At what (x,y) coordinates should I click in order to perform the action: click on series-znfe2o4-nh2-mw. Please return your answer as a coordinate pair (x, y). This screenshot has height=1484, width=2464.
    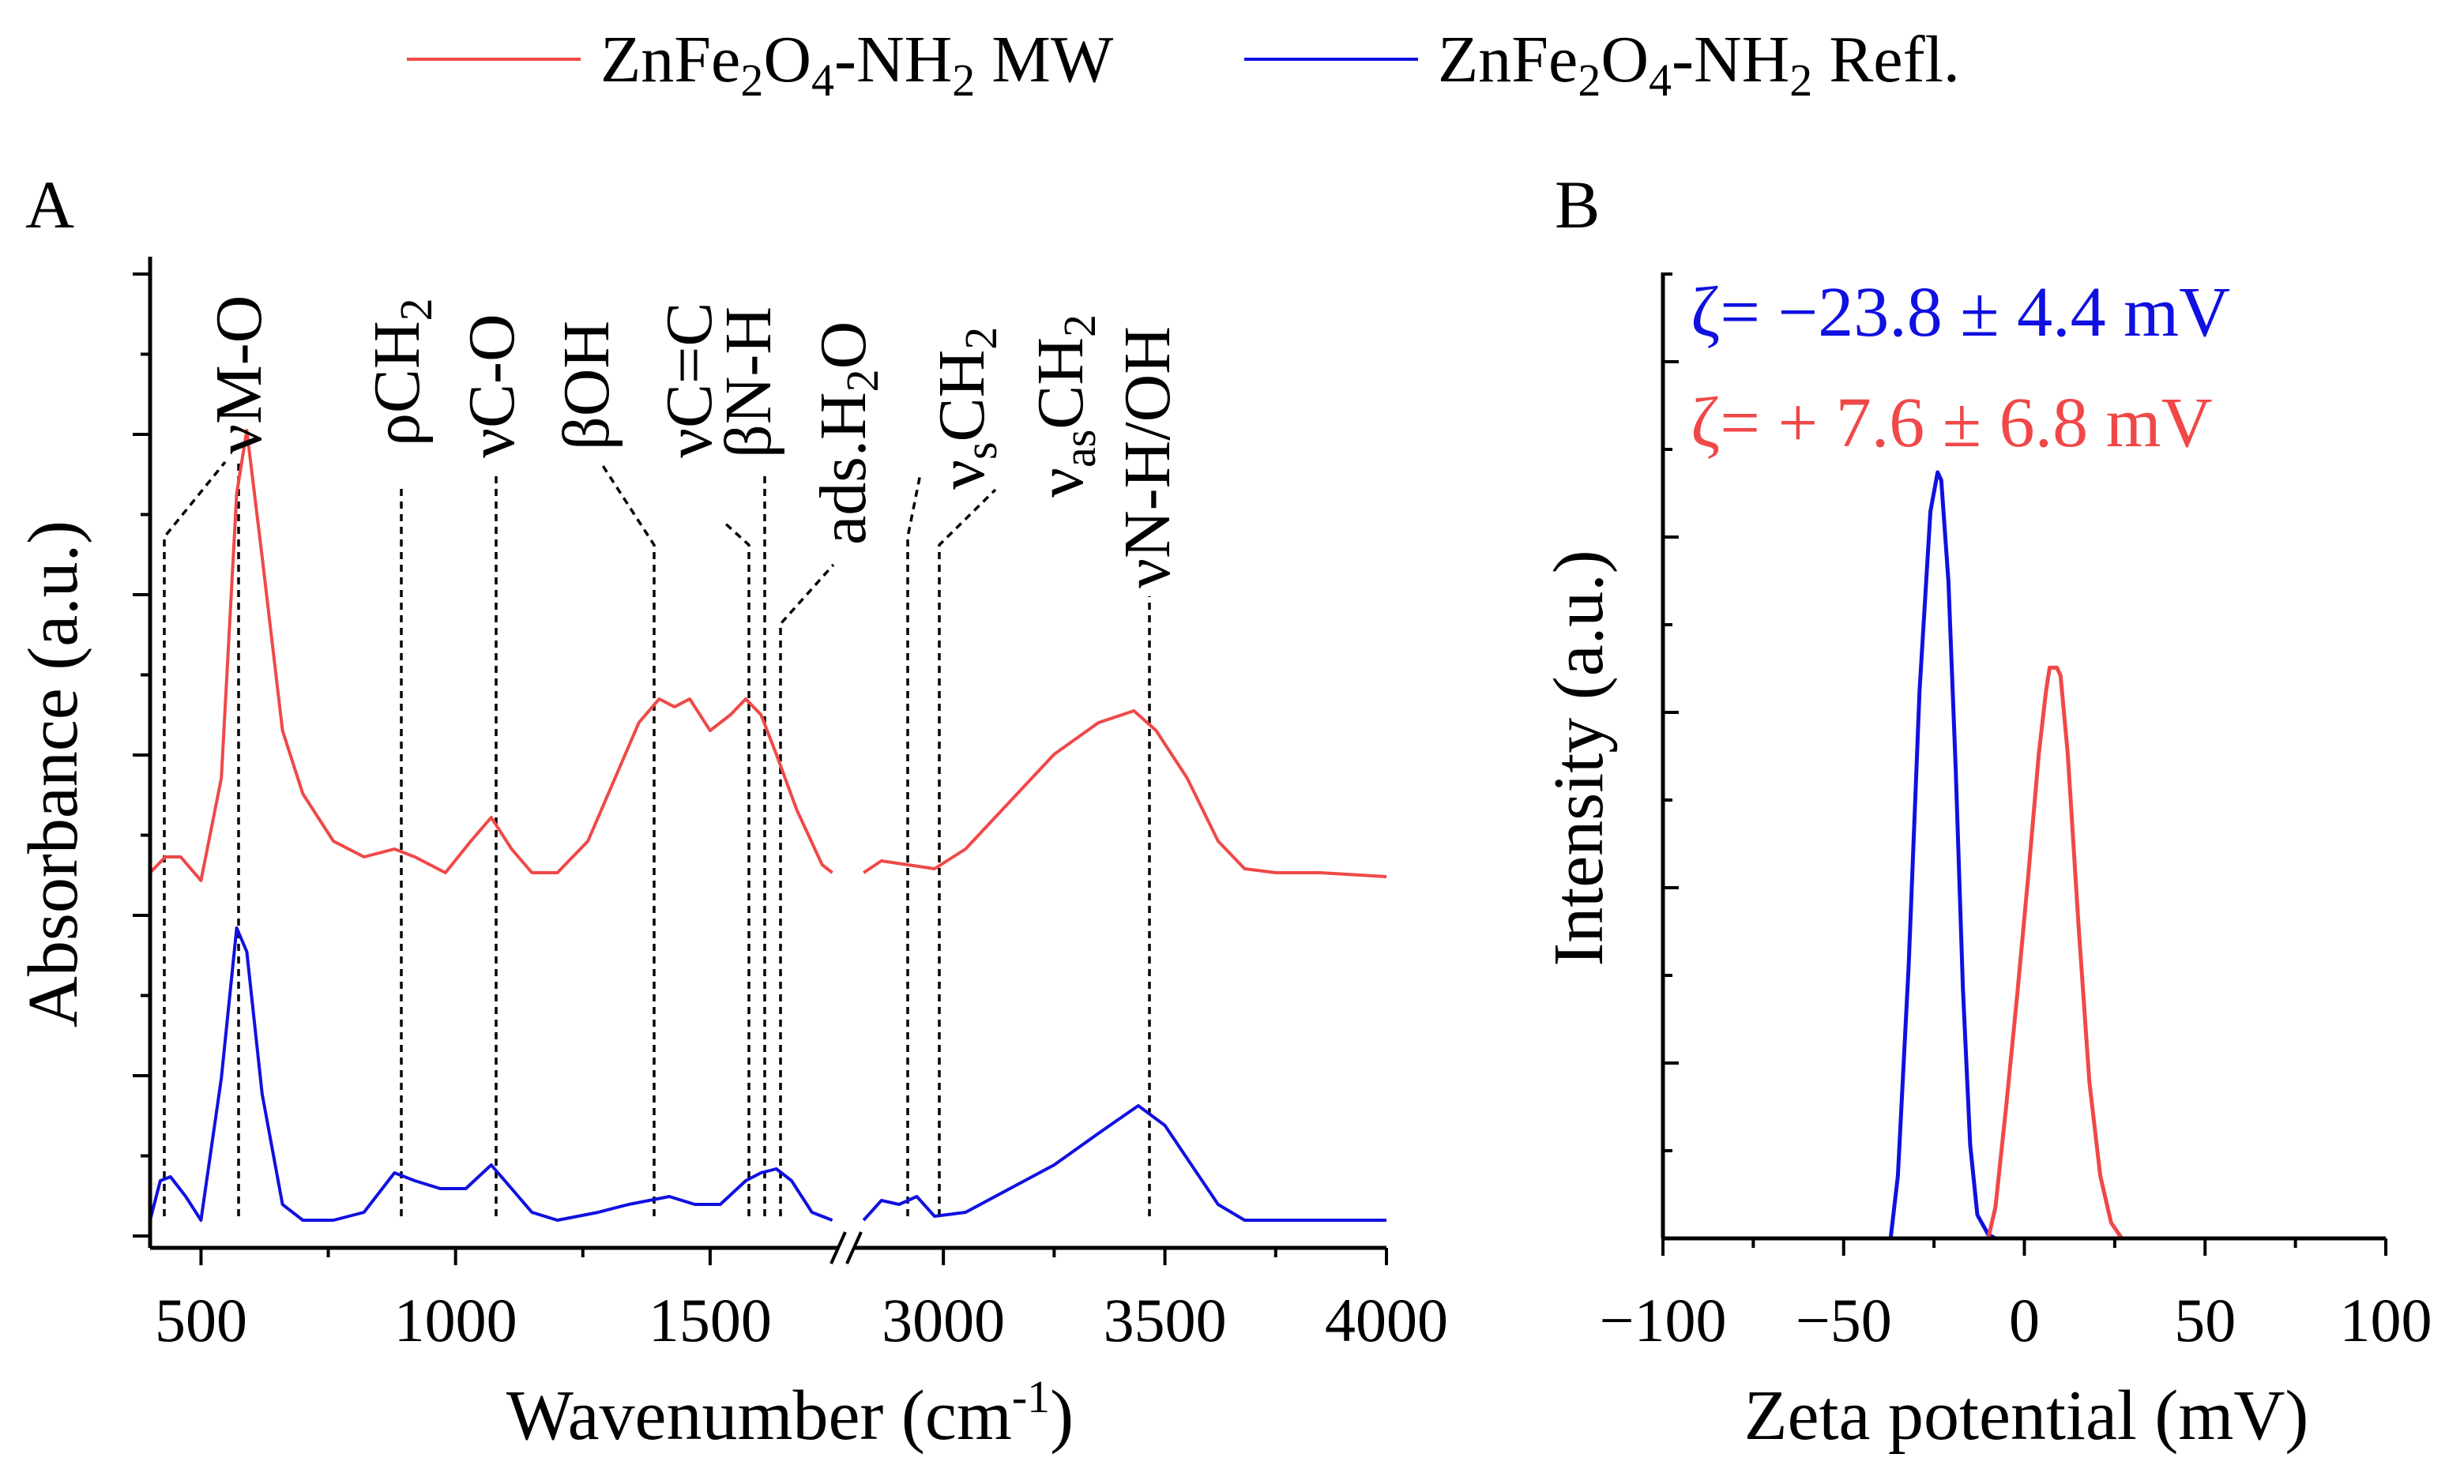
    Looking at the image, I should click on (2024, 953).